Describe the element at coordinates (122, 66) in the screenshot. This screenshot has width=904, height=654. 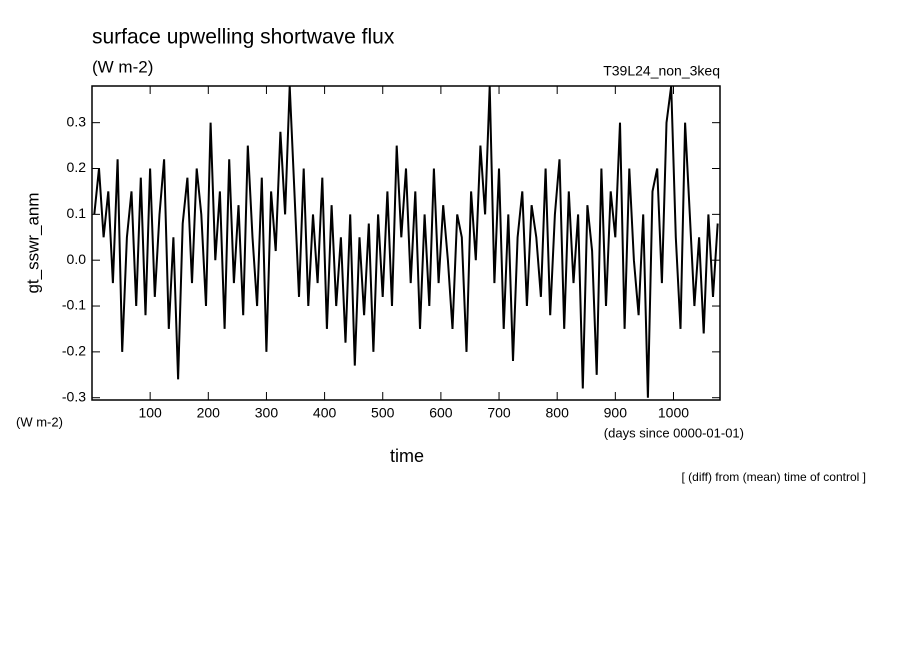
I see `subtitle: (W m-2)` at that location.